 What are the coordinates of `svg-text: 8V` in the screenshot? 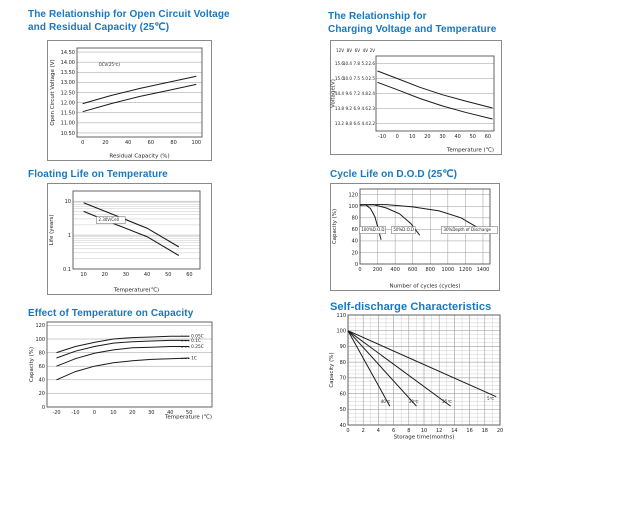 It's located at (350, 50).